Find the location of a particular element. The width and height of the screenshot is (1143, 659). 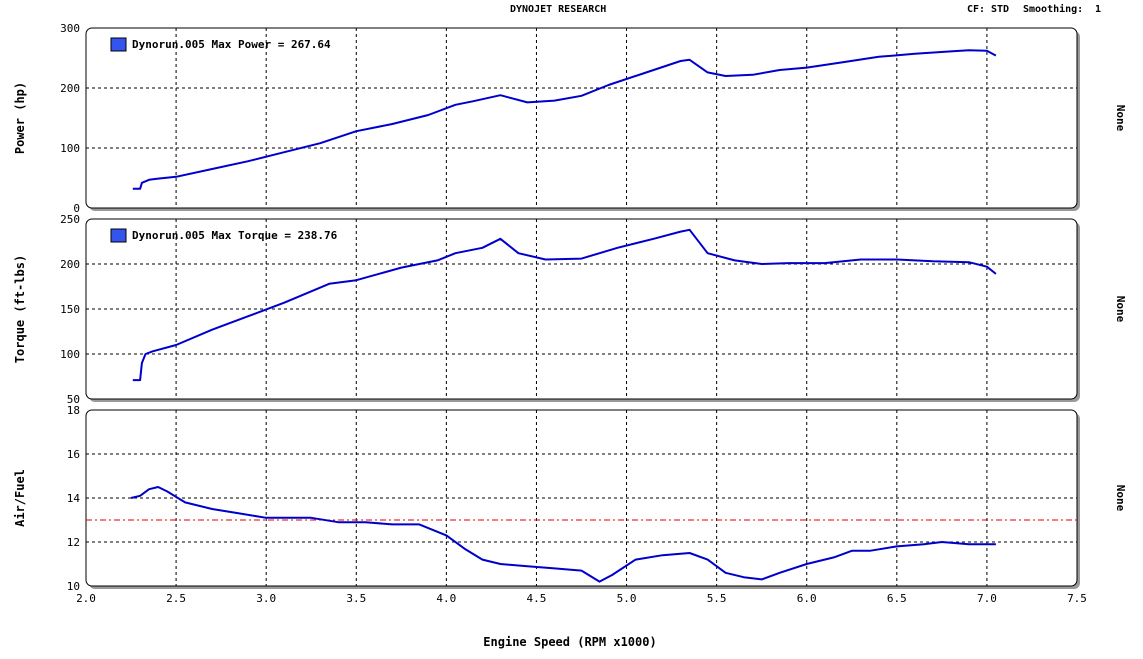

y-tick-label: 150 is located at coordinates (70, 309).